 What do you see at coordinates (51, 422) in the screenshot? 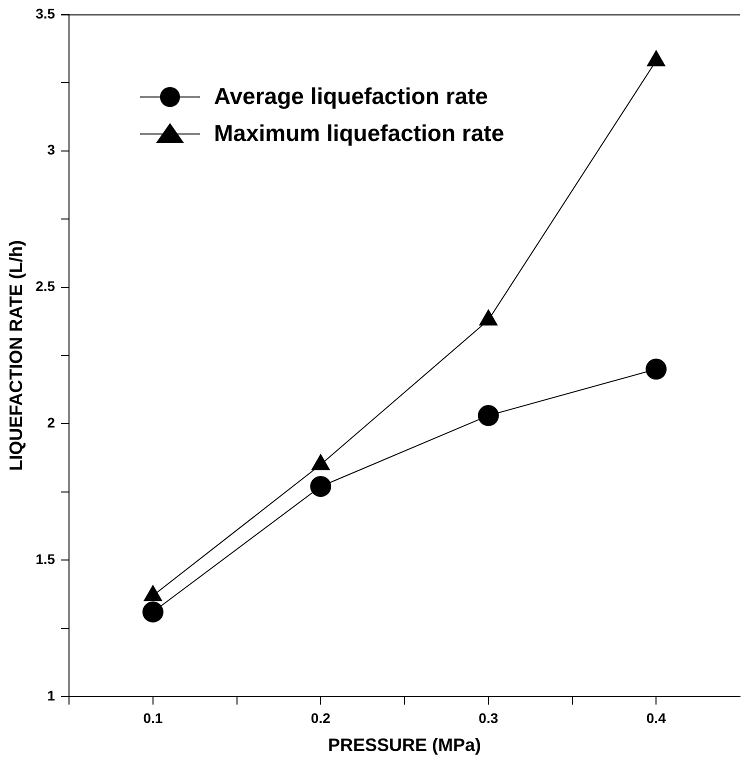
I see `y-tick-label: 2` at bounding box center [51, 422].